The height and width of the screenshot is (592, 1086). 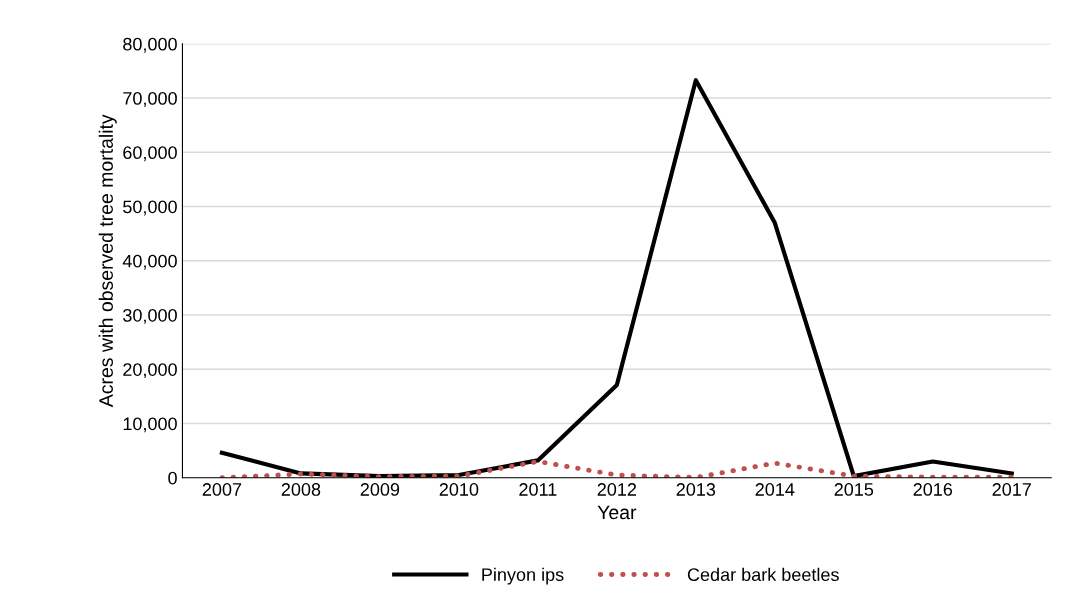 What do you see at coordinates (150, 316) in the screenshot?
I see `y-tick-label: 30,000` at bounding box center [150, 316].